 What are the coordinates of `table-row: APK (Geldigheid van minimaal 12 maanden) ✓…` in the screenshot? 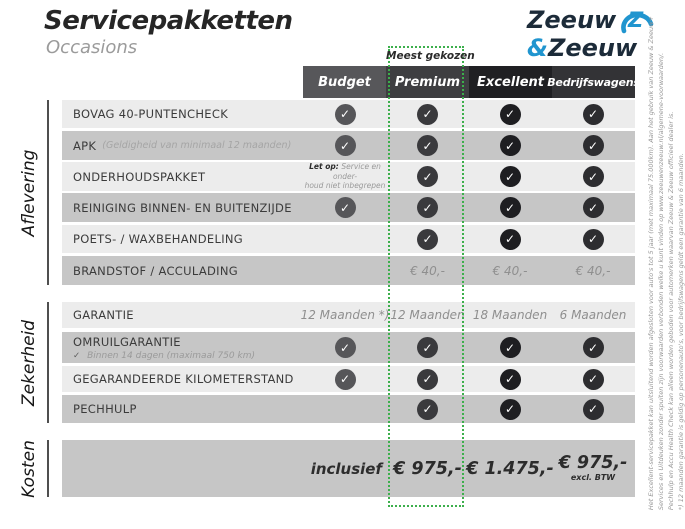 It's located at (348, 145).